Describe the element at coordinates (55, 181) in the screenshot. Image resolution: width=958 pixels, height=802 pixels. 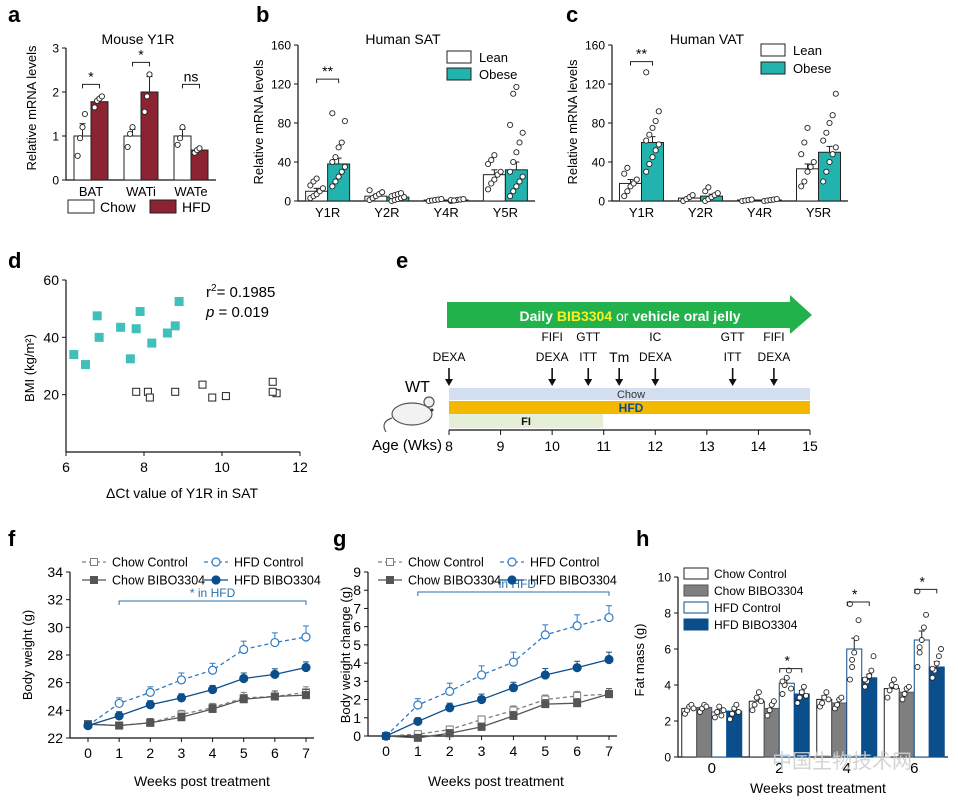
I see `y-tick-label-a: 0` at that location.